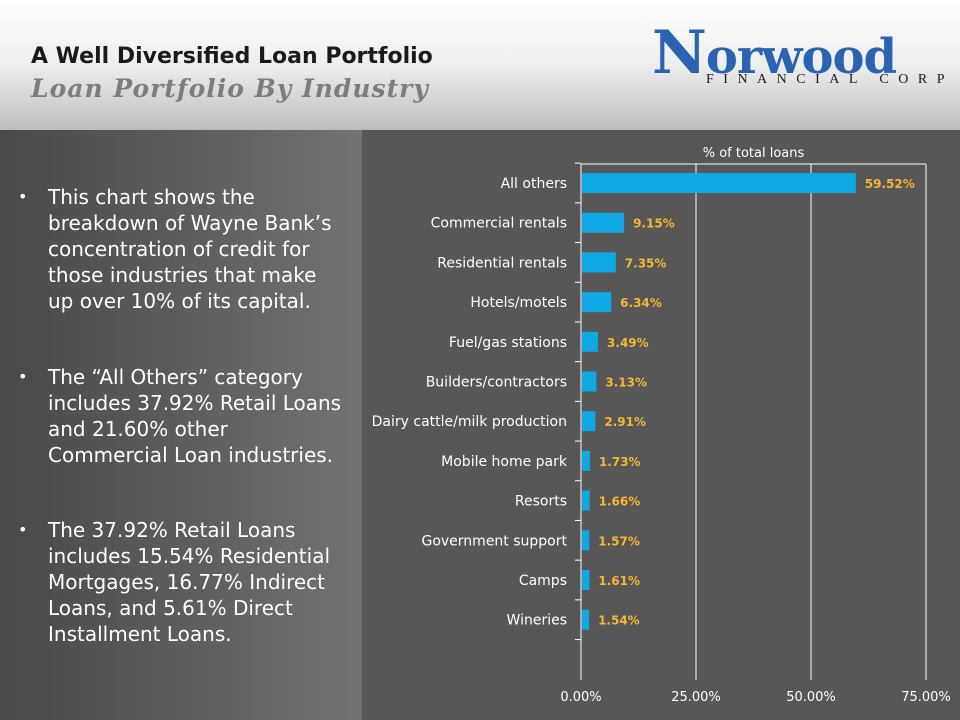 This screenshot has width=960, height=720. What do you see at coordinates (811, 697) in the screenshot?
I see `tick-label: 50.00%` at bounding box center [811, 697].